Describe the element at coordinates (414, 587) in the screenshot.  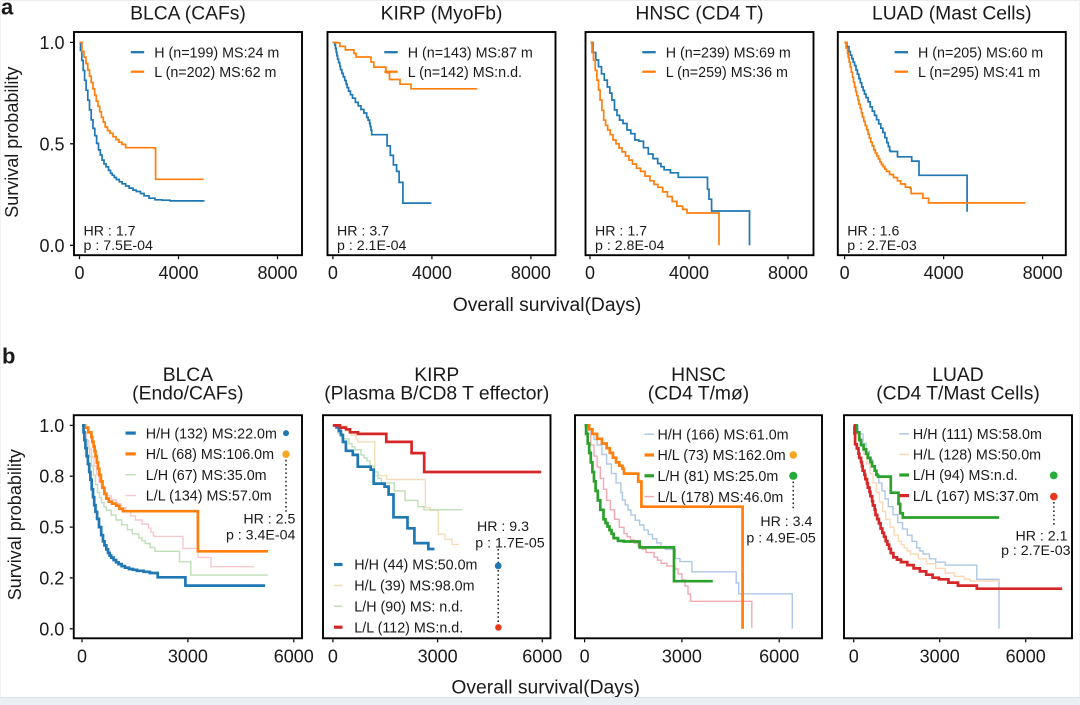
I see `svg-text: H/L (39) MS:98.0m` at that location.